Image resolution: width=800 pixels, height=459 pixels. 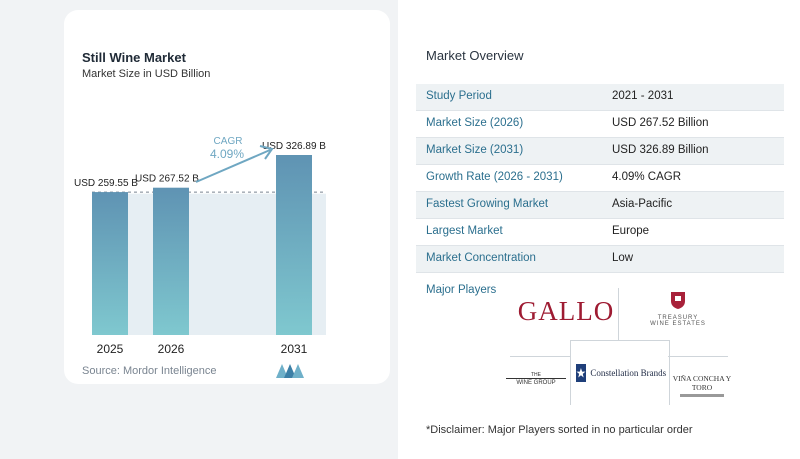 What do you see at coordinates (294, 349) in the screenshot?
I see `category-label: 2031` at bounding box center [294, 349].